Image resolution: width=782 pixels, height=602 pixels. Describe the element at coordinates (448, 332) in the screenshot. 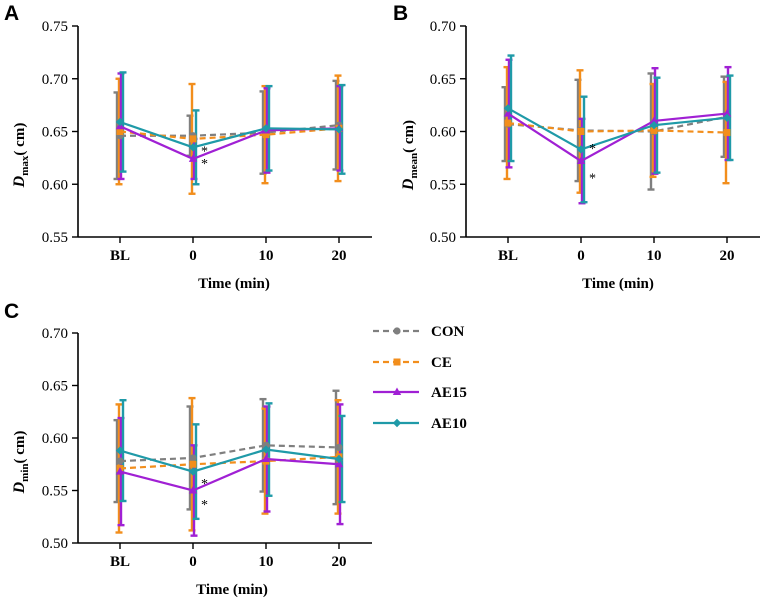

I see `legend-label-con: CON` at that location.